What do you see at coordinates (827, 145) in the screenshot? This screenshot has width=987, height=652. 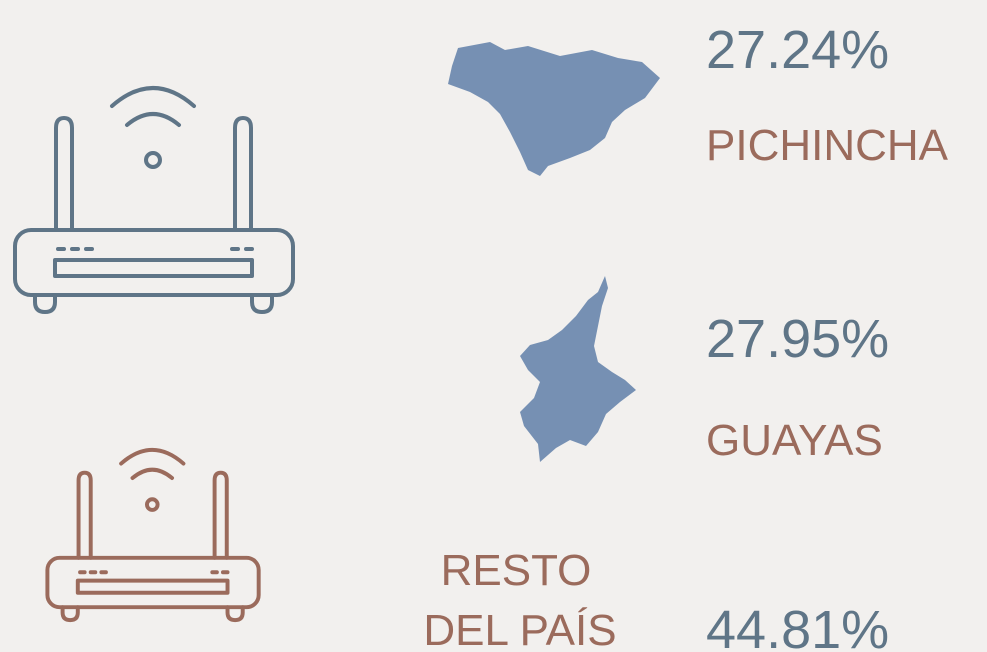 I see `region-label: PICHINCHA` at bounding box center [827, 145].